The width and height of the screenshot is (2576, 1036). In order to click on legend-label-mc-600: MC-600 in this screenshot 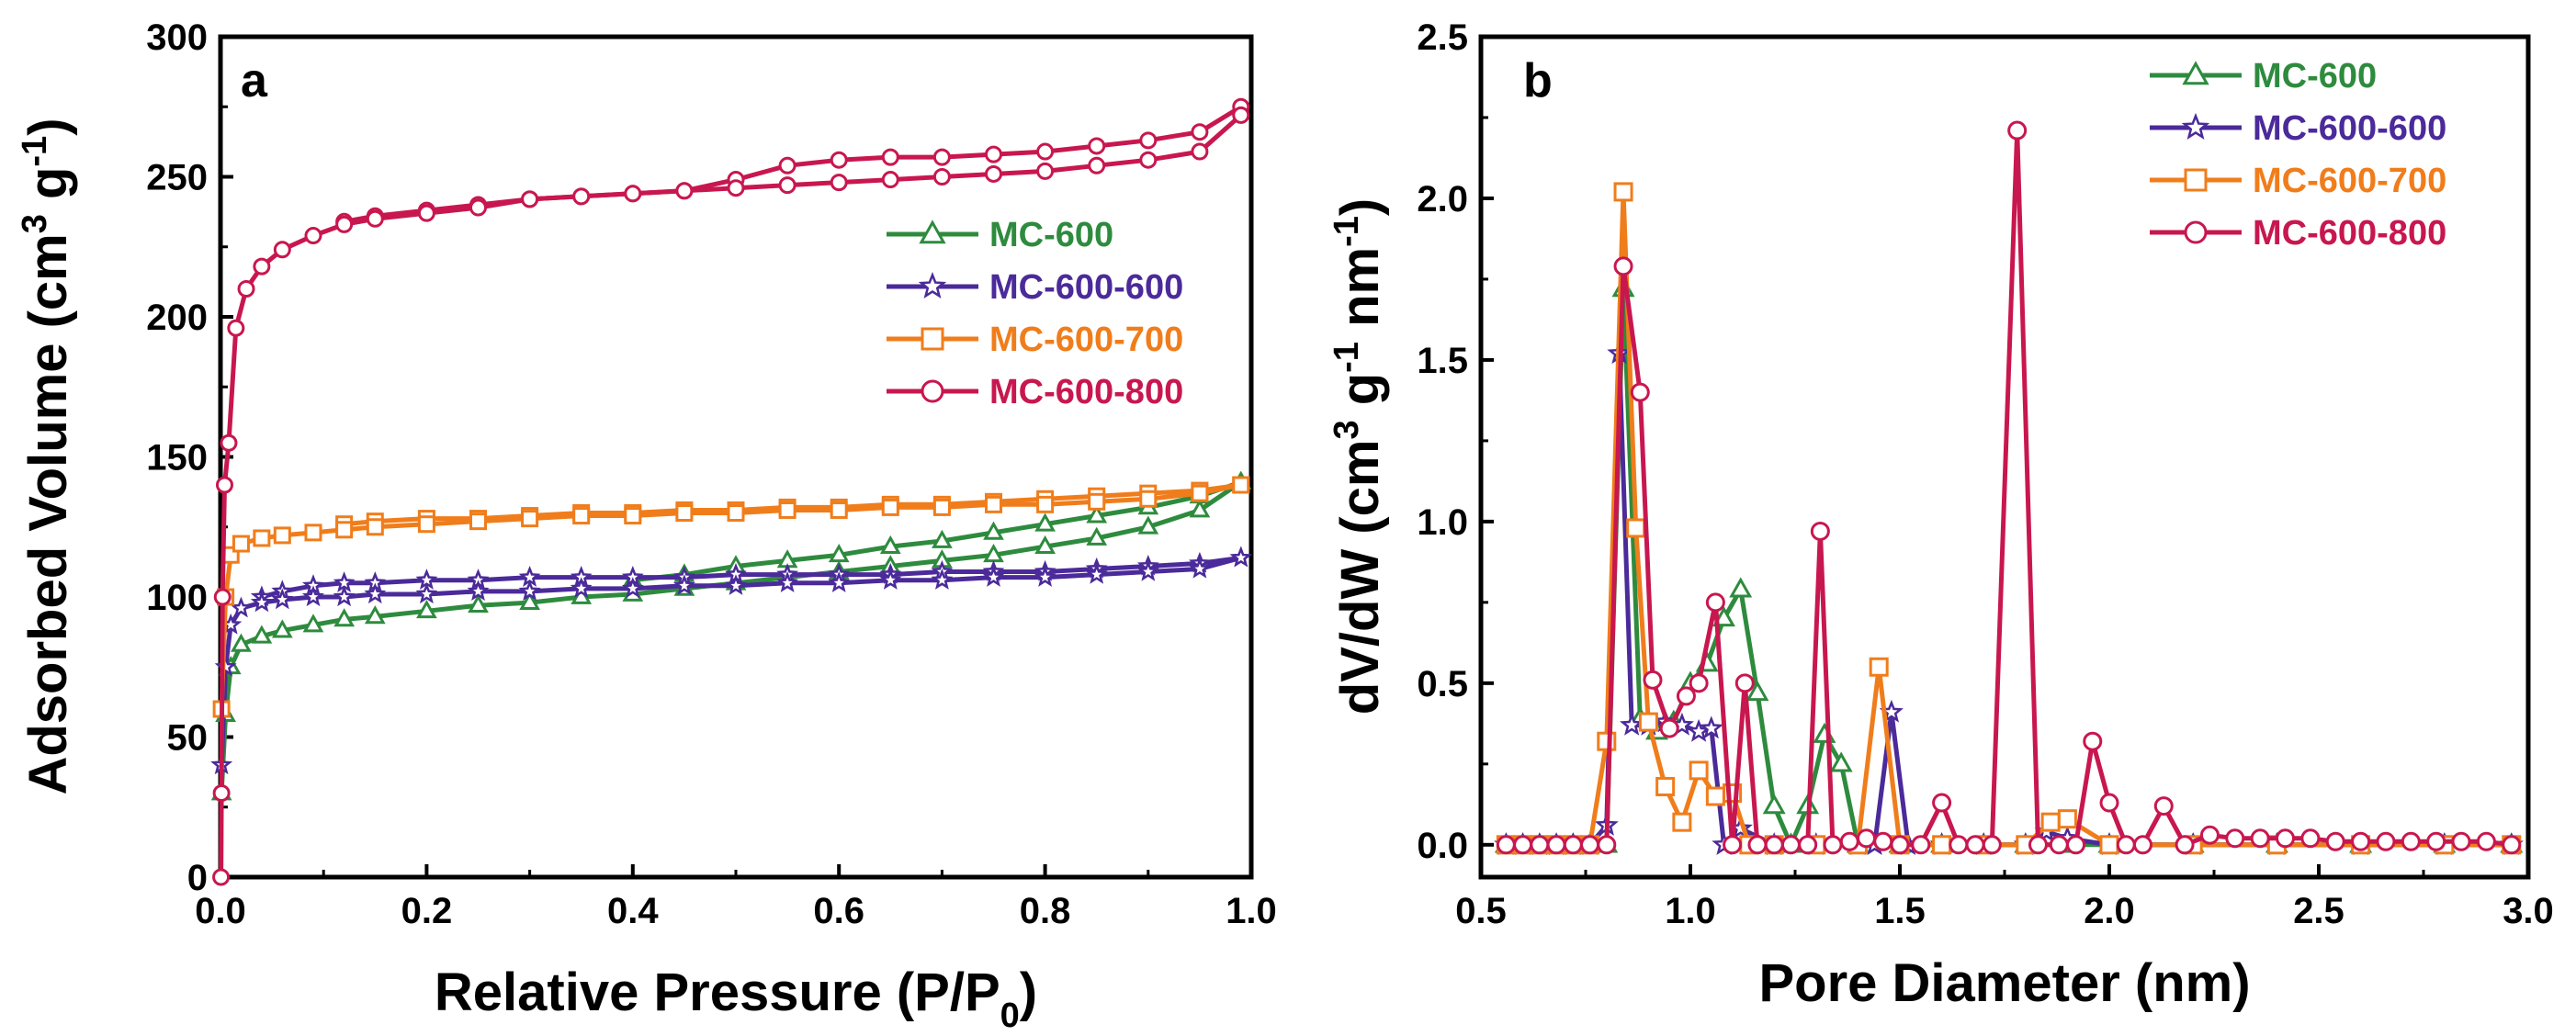, I will do `click(1051, 235)`.